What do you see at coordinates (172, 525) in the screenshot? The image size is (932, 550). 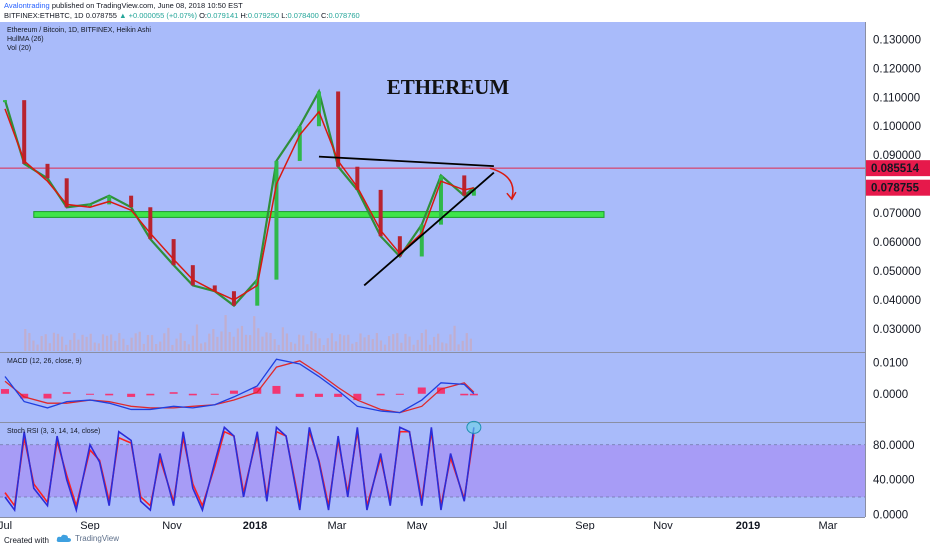 I see `time-tick-label: Nov` at bounding box center [172, 525].